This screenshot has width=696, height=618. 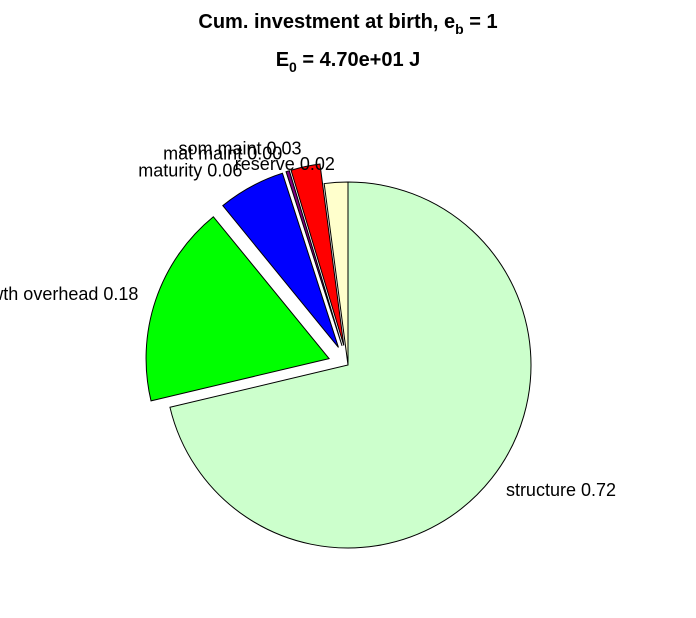 What do you see at coordinates (317, 254) in the screenshot?
I see `pie-slice-som-maint` at bounding box center [317, 254].